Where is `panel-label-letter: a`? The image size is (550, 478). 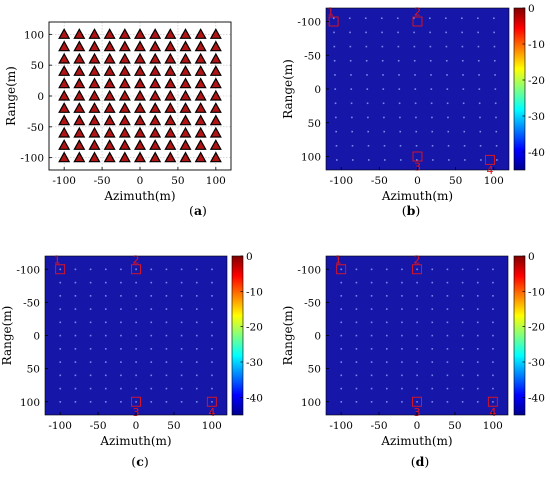 panel-label-letter: a is located at coordinates (198, 210).